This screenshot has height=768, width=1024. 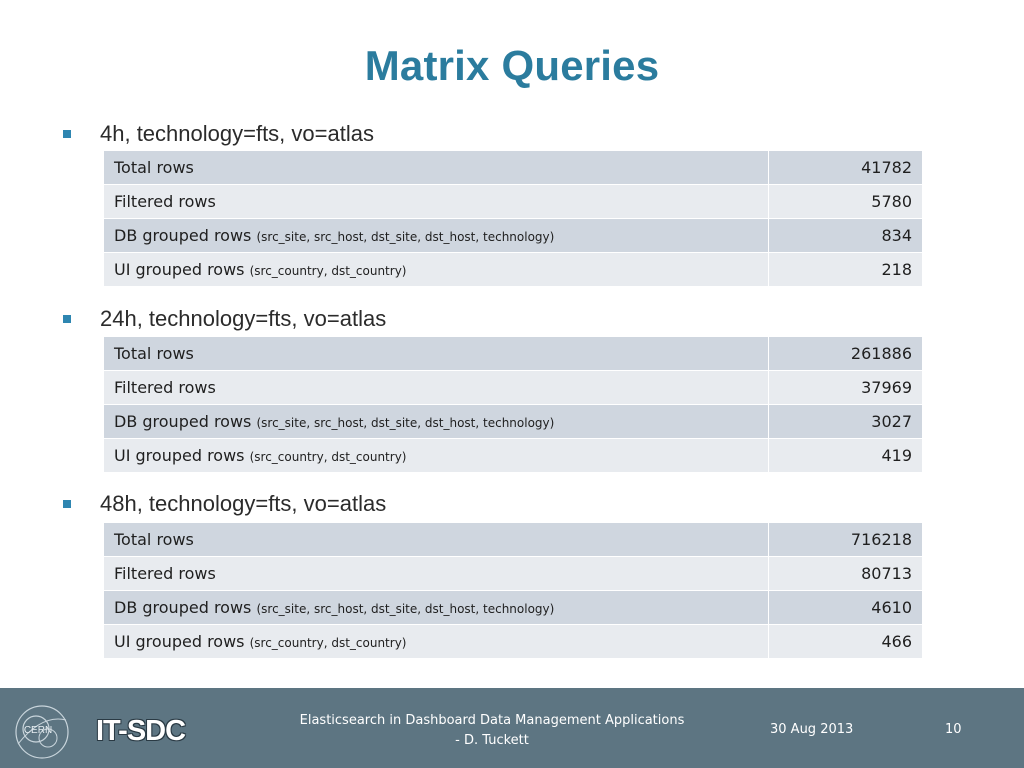 I want to click on table-row: Total rows 716218, so click(x=513, y=539).